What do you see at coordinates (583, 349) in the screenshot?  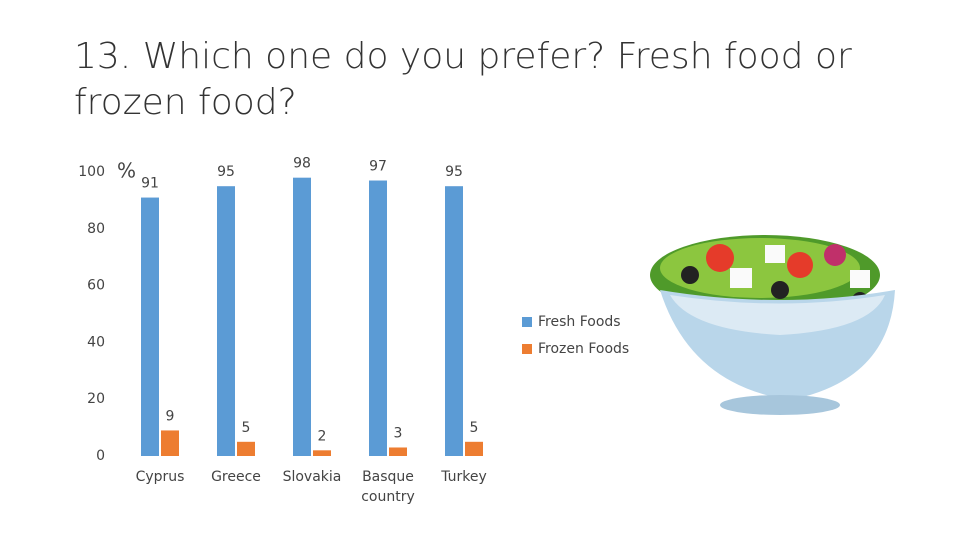 I see `legend-label: Frozen Foods` at bounding box center [583, 349].